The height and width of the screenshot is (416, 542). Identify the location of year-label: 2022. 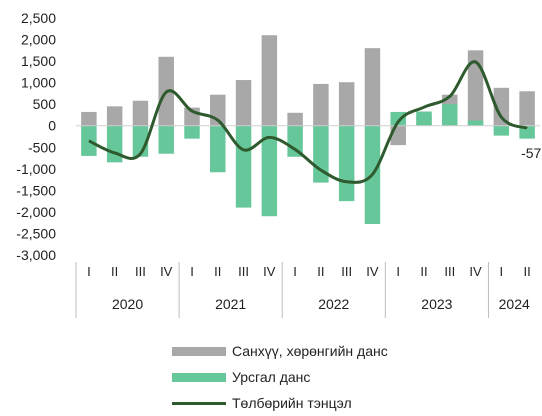
(333, 304).